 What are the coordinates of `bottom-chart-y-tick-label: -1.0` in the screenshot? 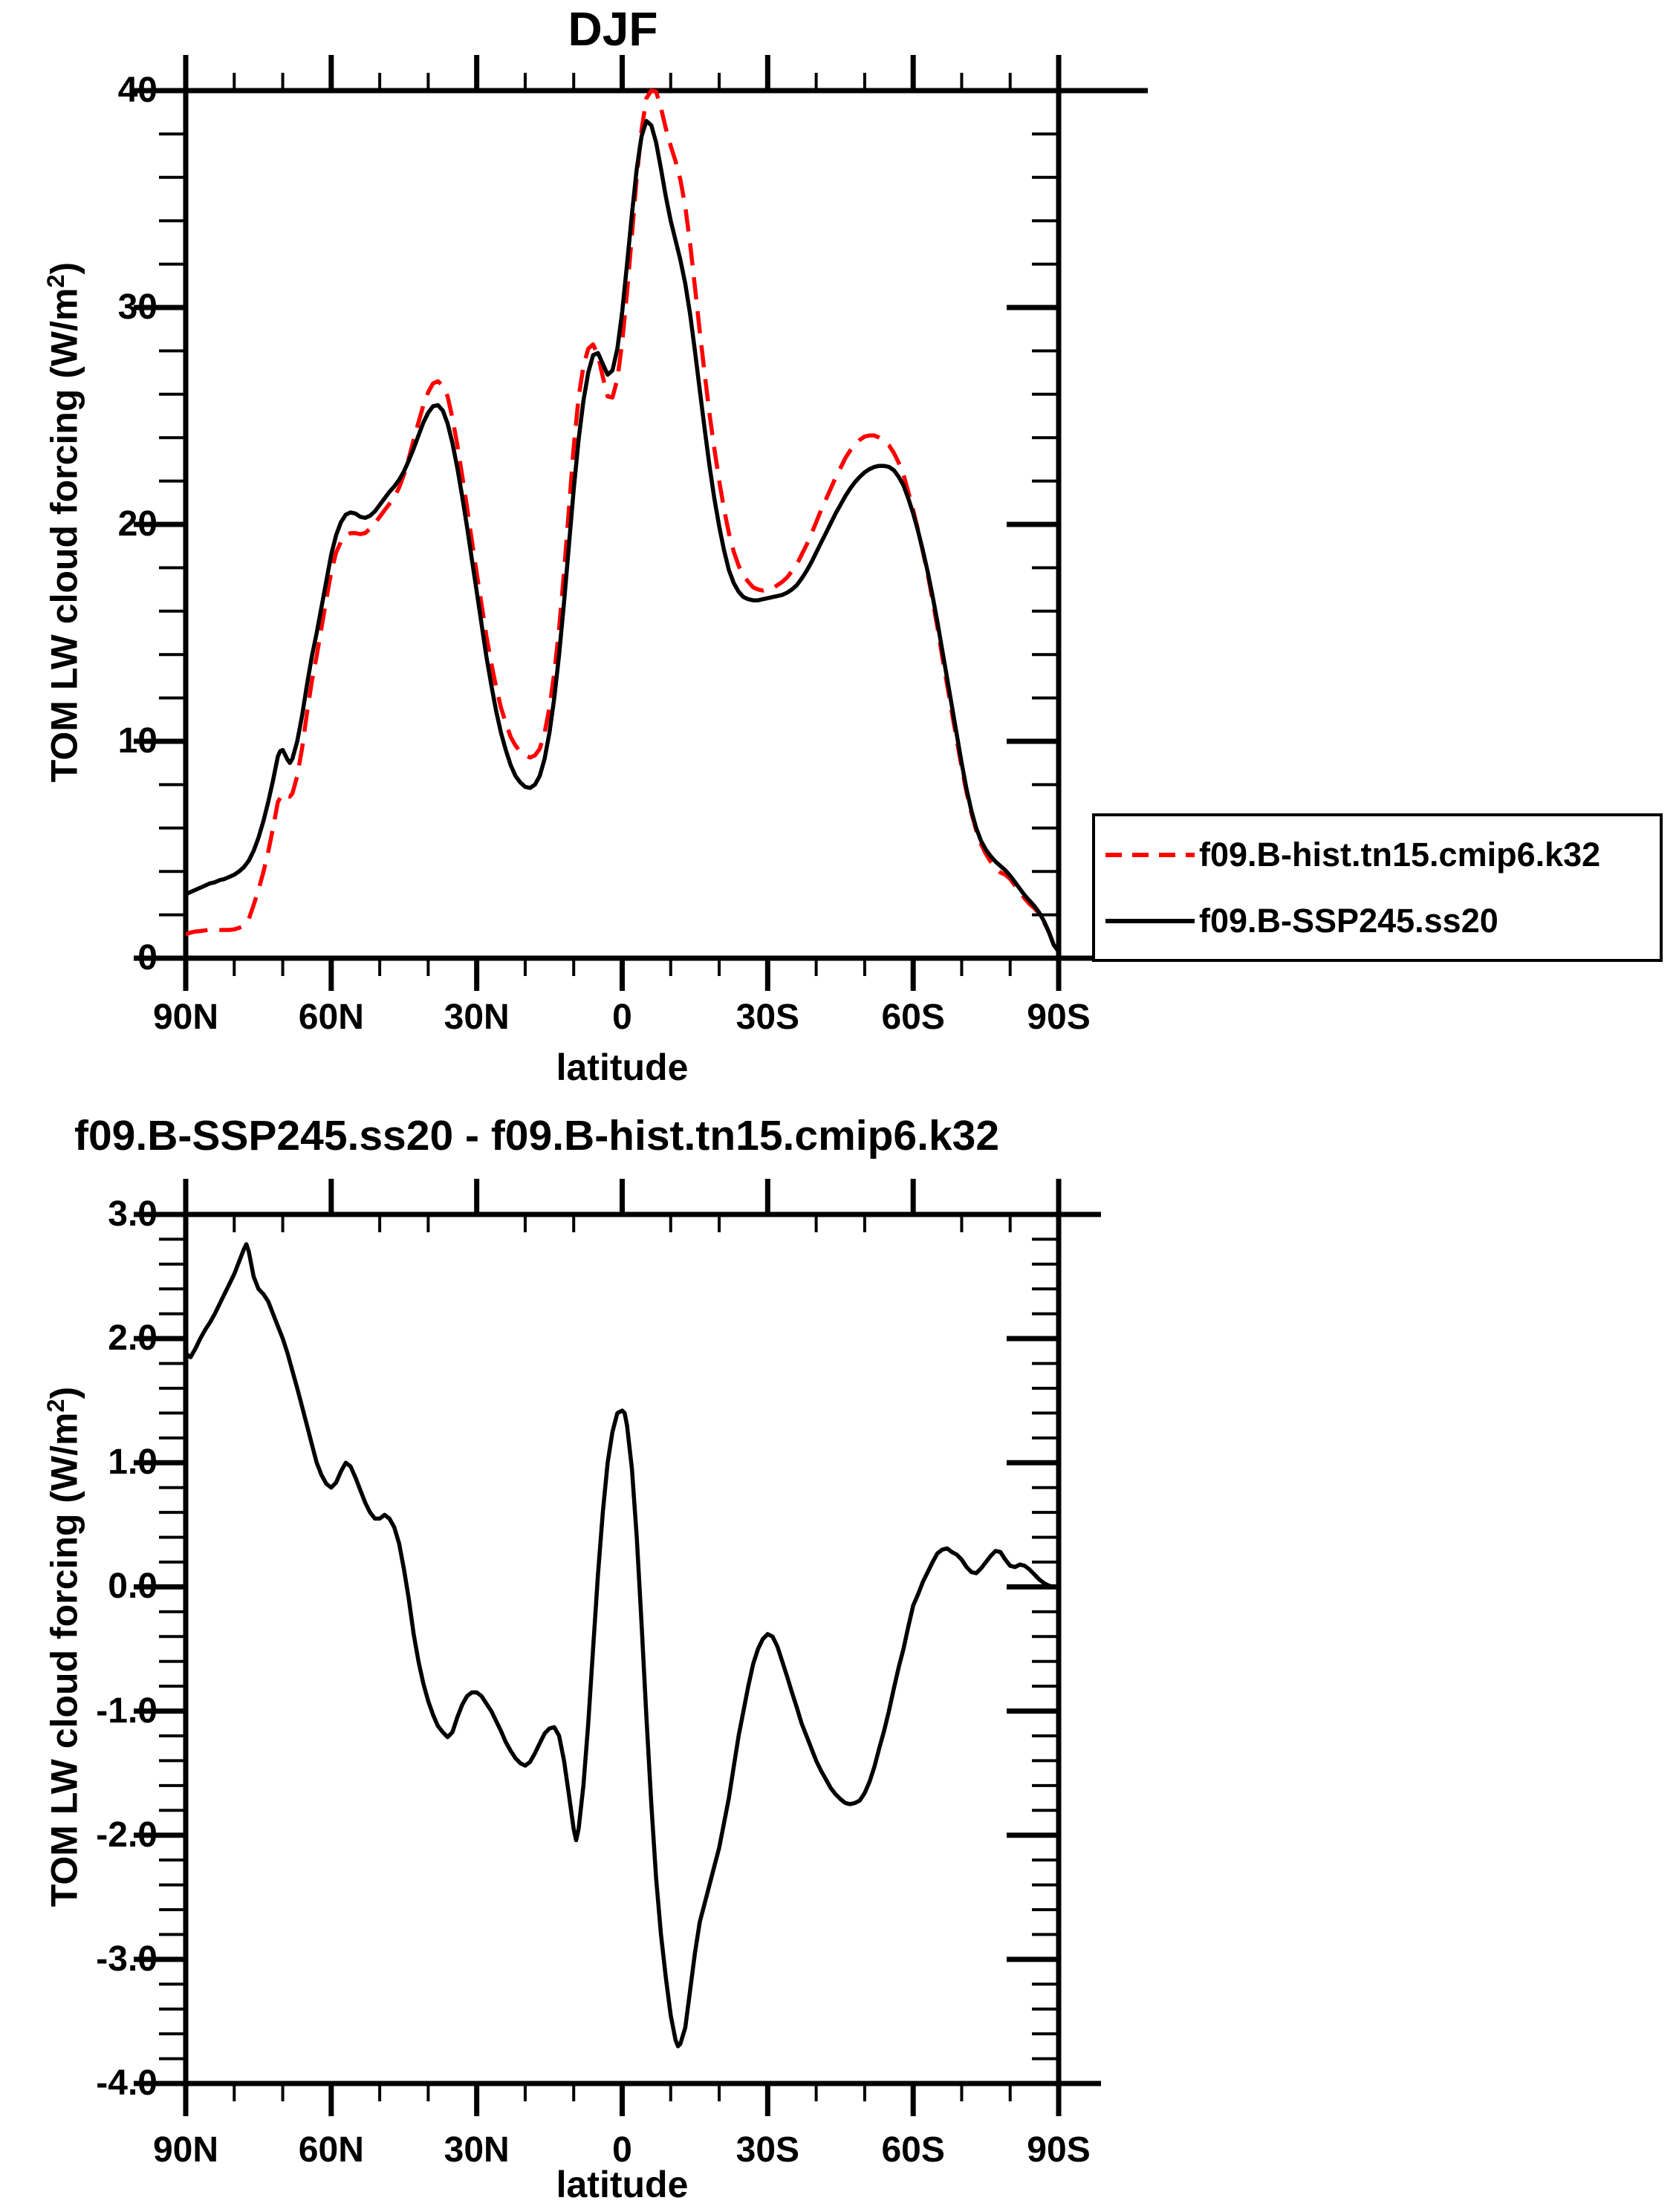 It's located at (126, 1711).